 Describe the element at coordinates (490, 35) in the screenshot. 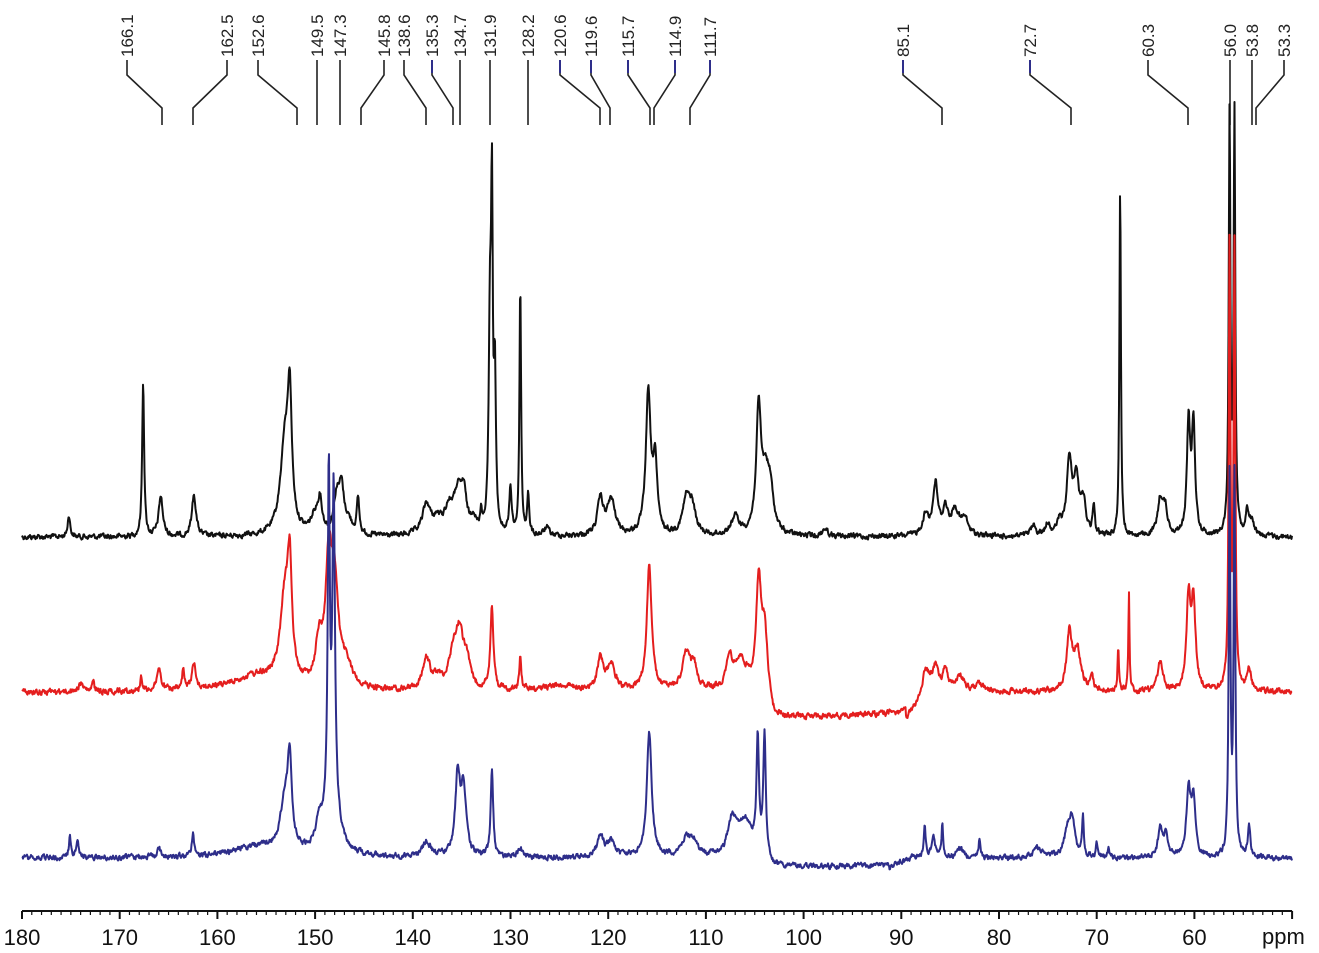

I see `peak-label-text: 131.9` at that location.